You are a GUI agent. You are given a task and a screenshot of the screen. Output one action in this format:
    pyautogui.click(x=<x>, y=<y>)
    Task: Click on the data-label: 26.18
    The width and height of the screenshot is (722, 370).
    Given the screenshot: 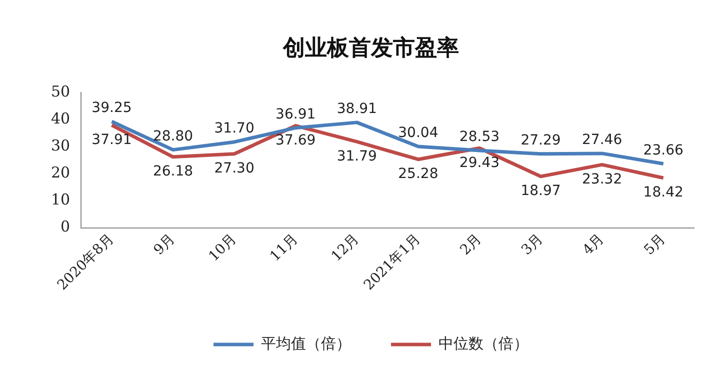 What is the action you would take?
    pyautogui.click(x=173, y=172)
    